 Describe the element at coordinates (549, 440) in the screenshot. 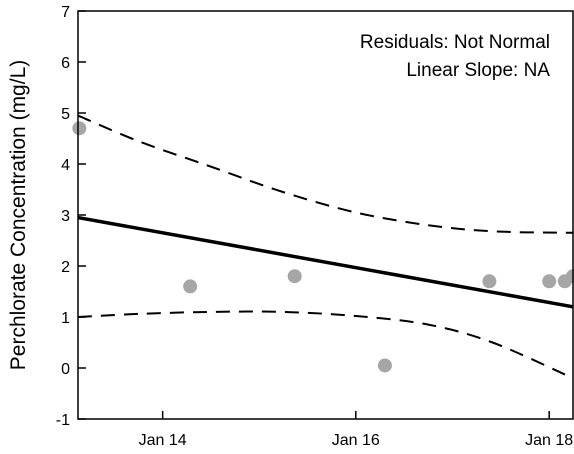

I see `x-tick-label: Jan 18` at that location.